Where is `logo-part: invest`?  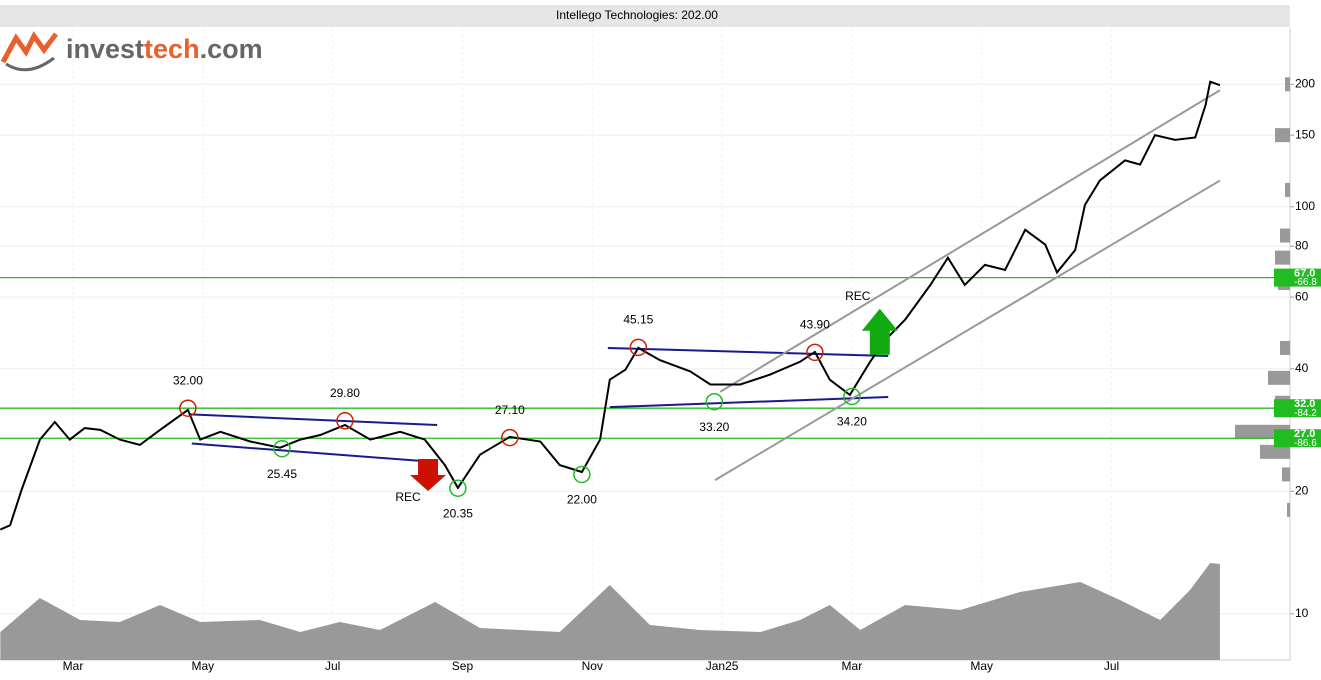 logo-part: invest is located at coordinates (105, 49).